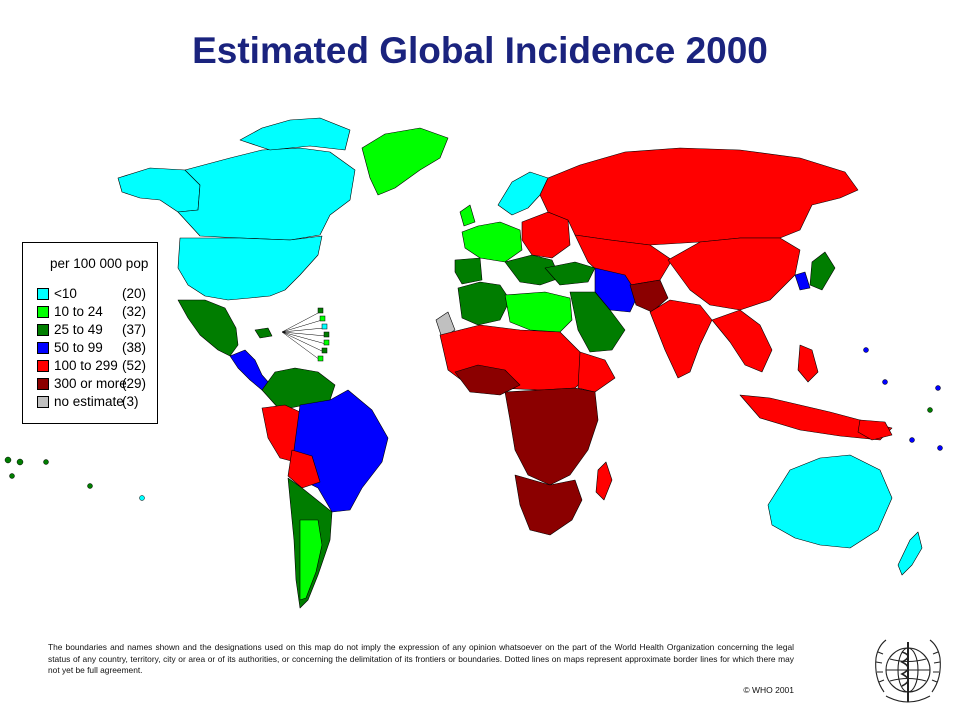 The image size is (960, 720). I want to click on region-png, so click(875, 430).